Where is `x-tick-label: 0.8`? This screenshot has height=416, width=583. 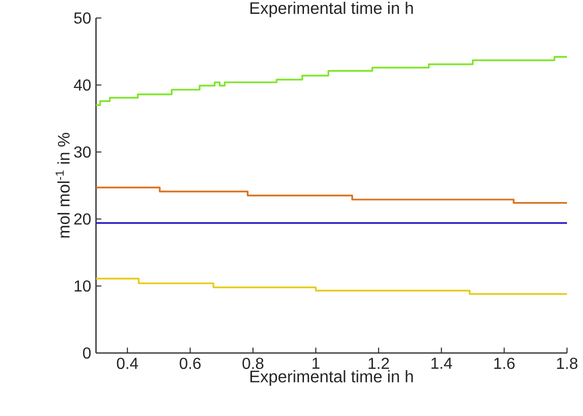 x-tick-label: 0.8 is located at coordinates (253, 364).